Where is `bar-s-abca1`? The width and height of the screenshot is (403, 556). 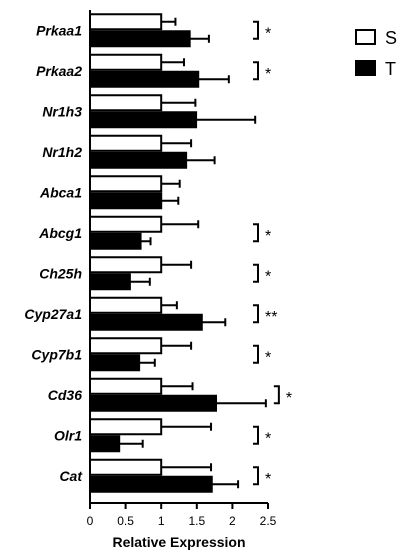
bar-s-abca1 is located at coordinates (126, 184).